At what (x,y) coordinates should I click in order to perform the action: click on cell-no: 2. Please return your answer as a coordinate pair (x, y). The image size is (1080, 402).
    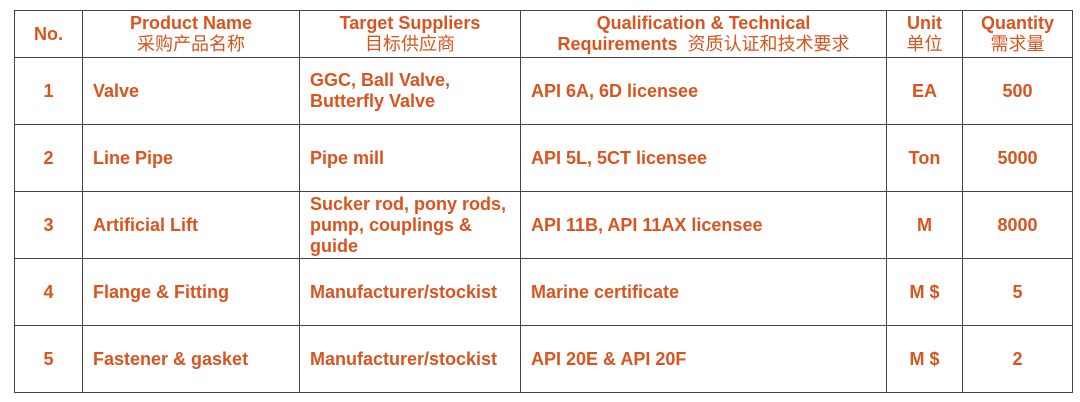
    Looking at the image, I should click on (48, 158).